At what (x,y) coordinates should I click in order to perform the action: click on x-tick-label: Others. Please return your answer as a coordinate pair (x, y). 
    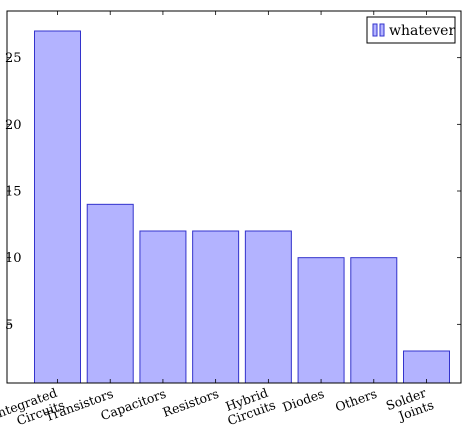
    Looking at the image, I should click on (356, 400).